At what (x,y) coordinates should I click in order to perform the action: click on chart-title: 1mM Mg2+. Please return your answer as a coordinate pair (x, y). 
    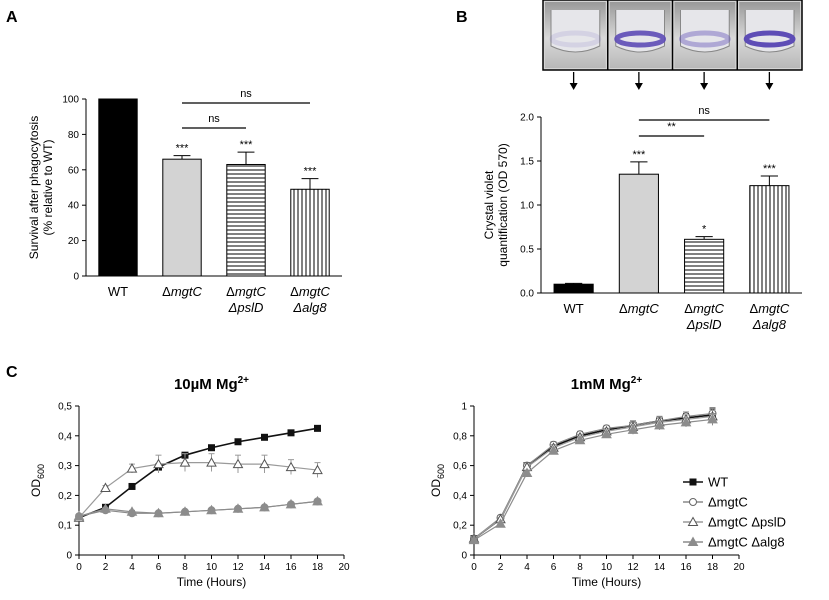
    Looking at the image, I should click on (607, 384).